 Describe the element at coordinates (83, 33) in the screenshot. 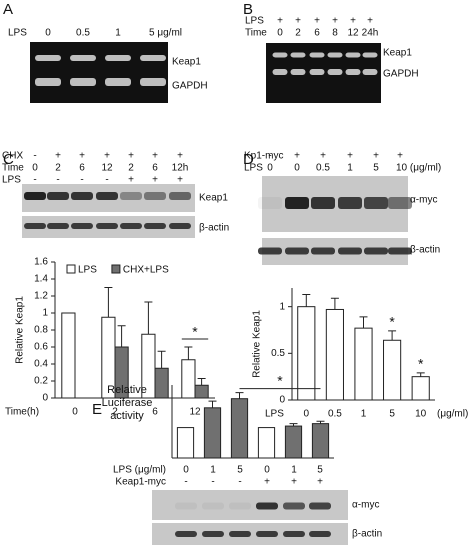

I see `lane-label: 0.5` at that location.